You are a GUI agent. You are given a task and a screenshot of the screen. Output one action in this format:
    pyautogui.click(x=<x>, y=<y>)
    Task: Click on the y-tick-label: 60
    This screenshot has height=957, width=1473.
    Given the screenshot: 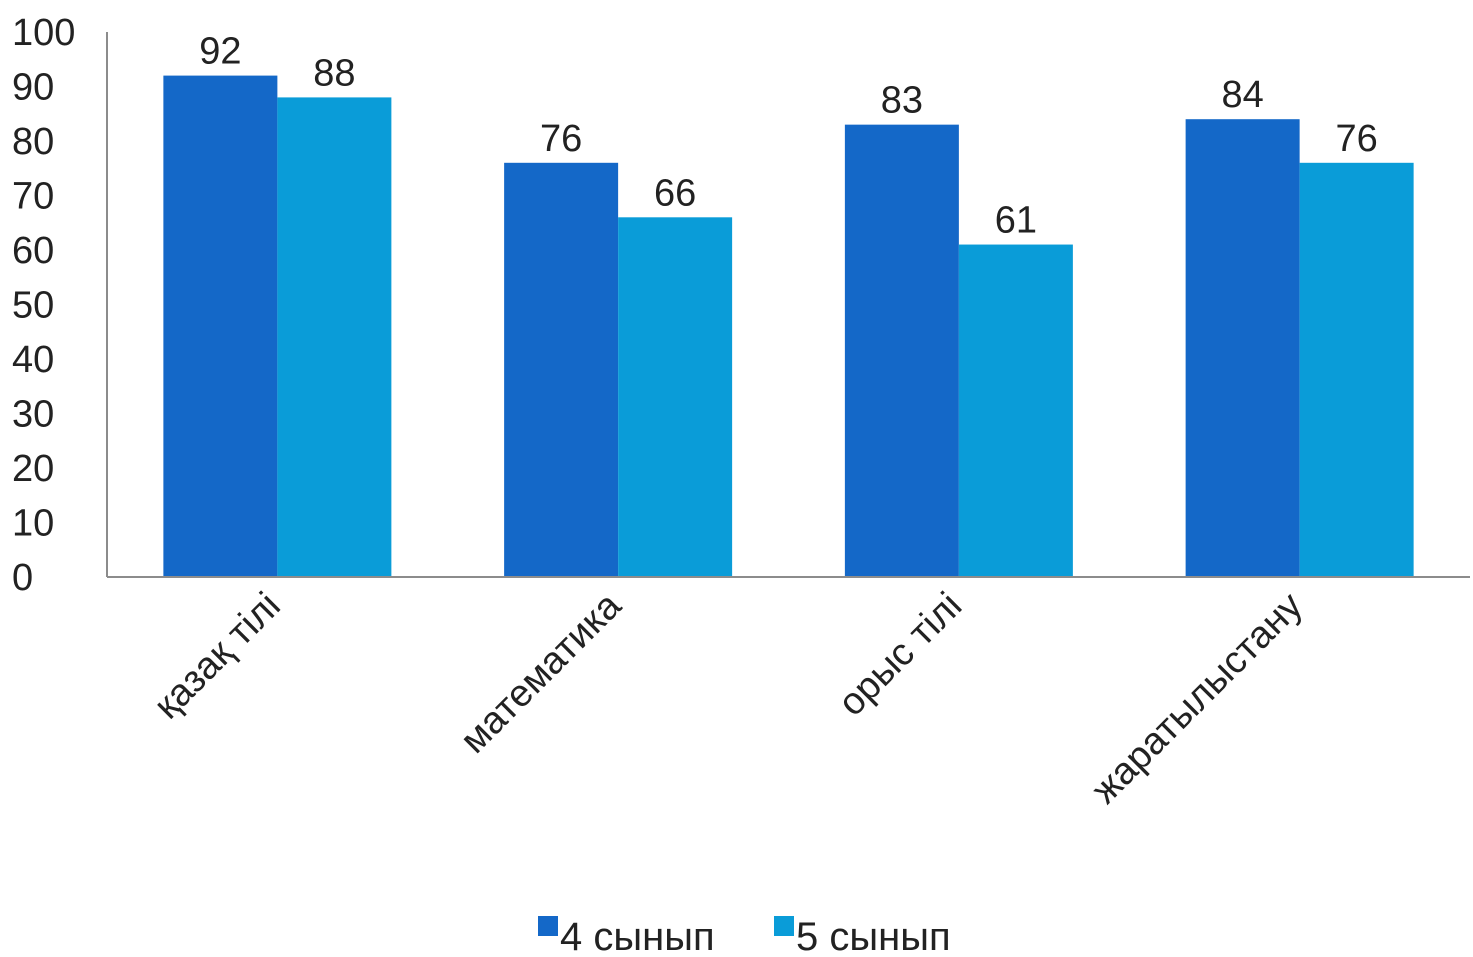 What is the action you would take?
    pyautogui.click(x=33, y=251)
    